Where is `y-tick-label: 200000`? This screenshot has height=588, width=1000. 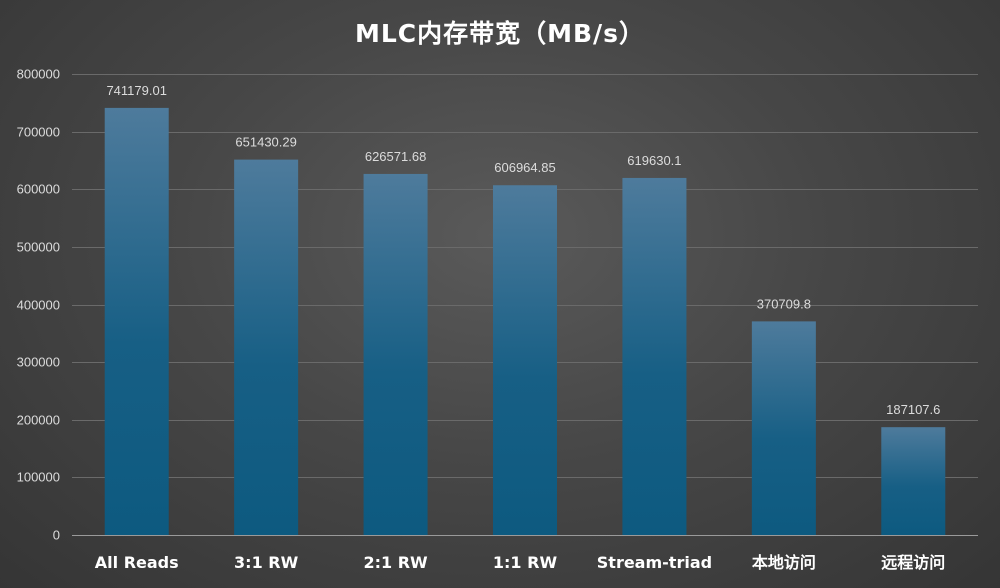 y-tick-label: 200000 is located at coordinates (38, 420).